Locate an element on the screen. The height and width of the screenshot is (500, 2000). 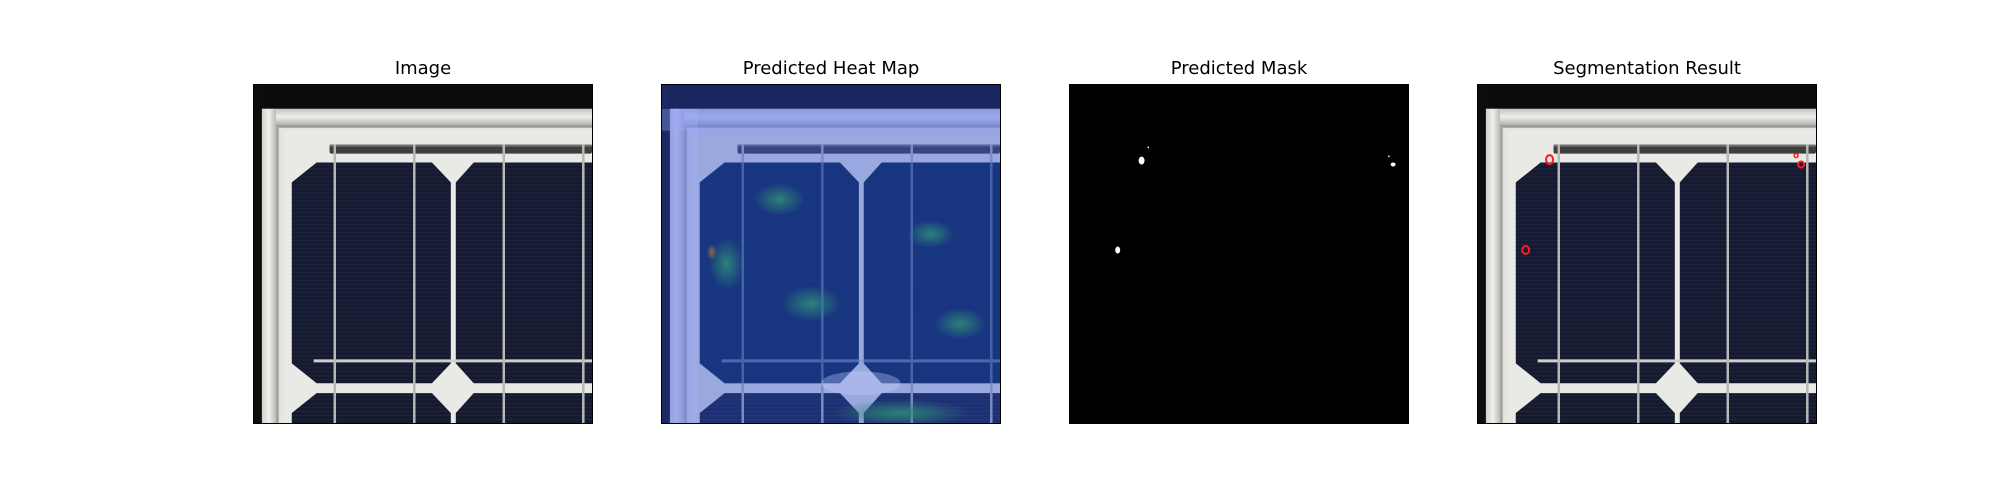
panel-title: Image is located at coordinates (423, 68).